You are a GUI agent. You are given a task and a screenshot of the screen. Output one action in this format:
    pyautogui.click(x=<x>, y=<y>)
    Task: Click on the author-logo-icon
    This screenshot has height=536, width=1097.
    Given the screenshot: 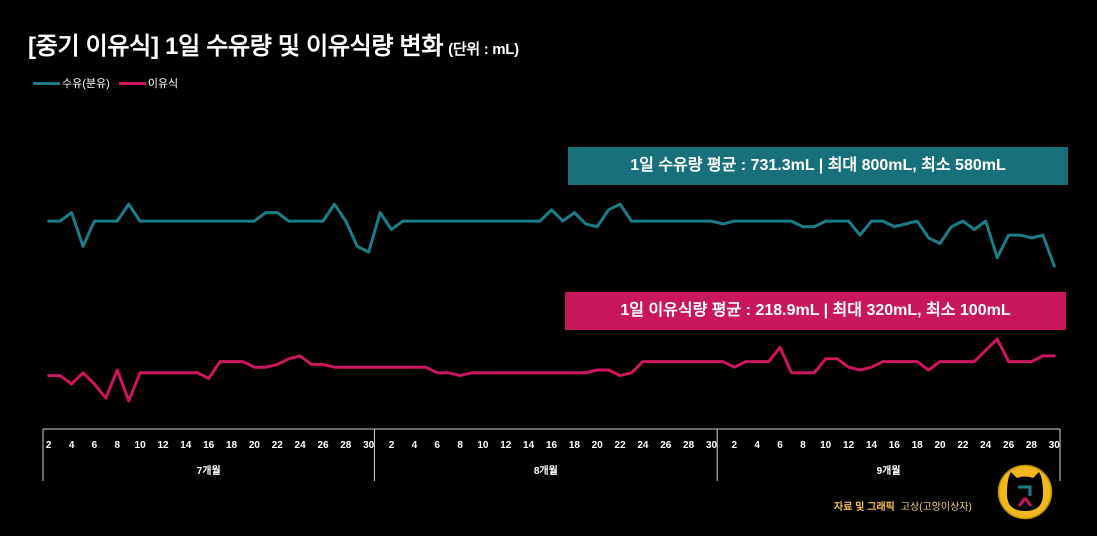 What is the action you would take?
    pyautogui.click(x=1025, y=492)
    